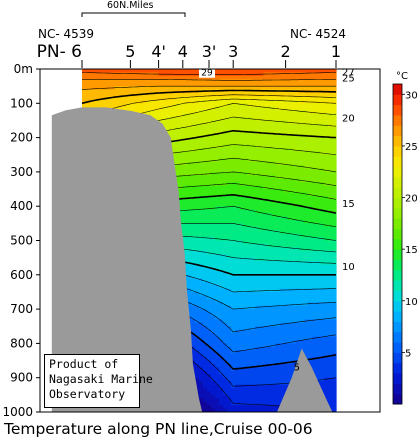  Describe the element at coordinates (183, 51) in the screenshot. I see `station-label: 4` at that location.